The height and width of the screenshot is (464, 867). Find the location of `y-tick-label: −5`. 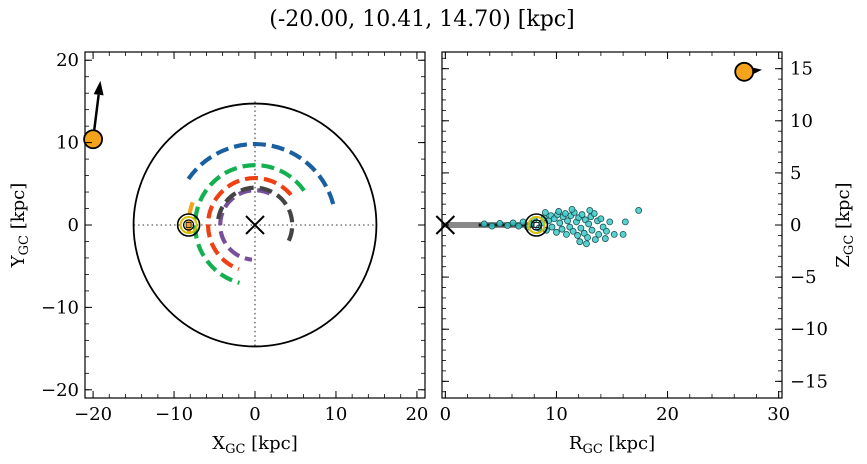

y-tick-label: −5 is located at coordinates (803, 277).